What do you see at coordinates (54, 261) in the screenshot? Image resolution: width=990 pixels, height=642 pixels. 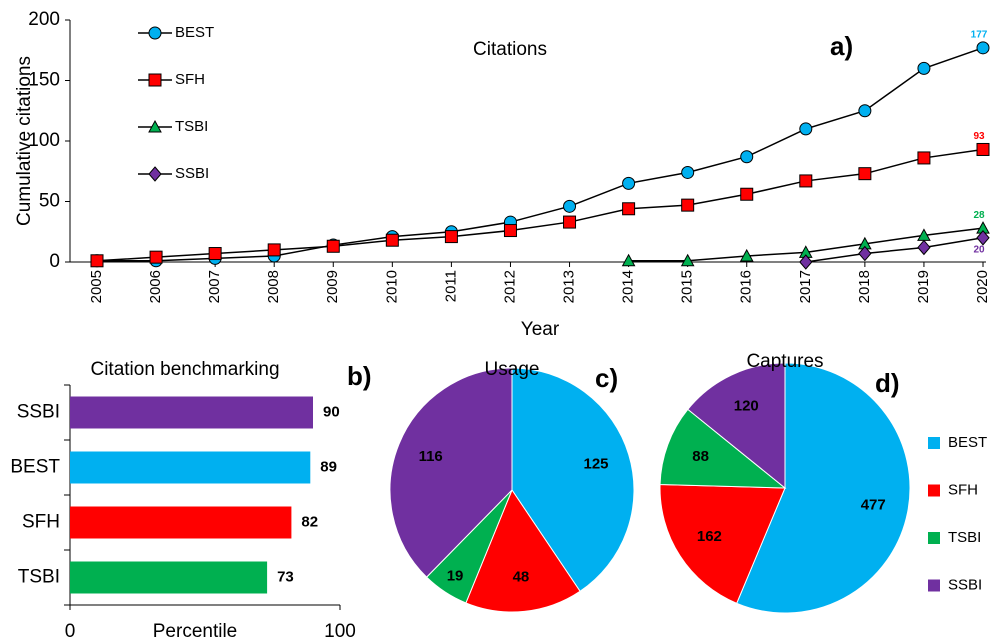 I see `y-tick-label: 0` at bounding box center [54, 261].